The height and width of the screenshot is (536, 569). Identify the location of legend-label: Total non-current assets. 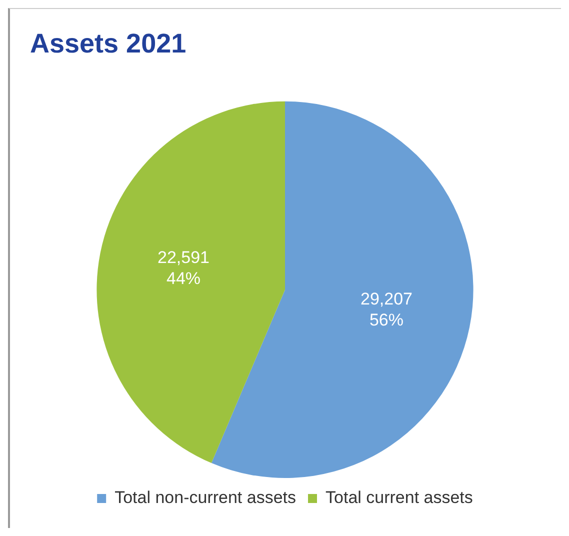
(205, 498).